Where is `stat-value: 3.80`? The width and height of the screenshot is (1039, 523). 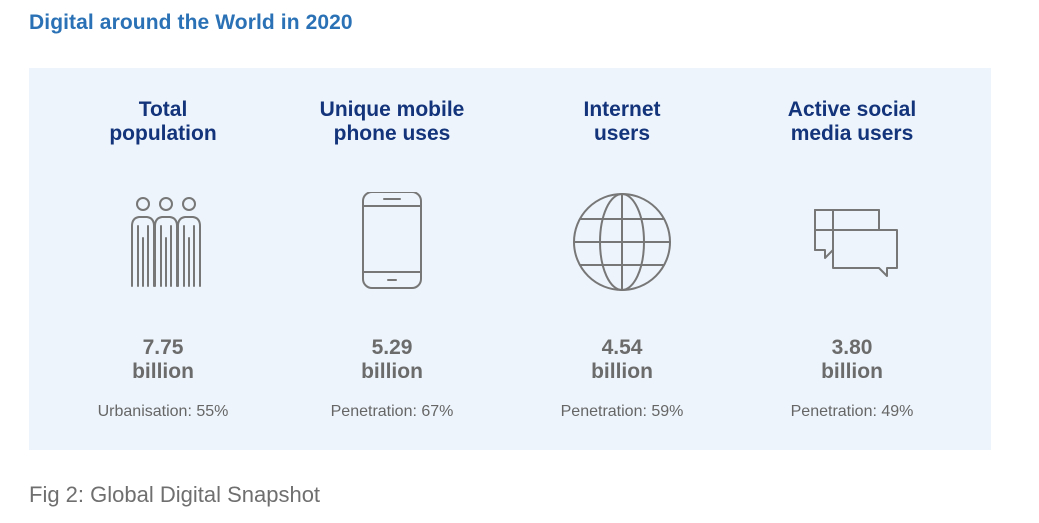 stat-value: 3.80 is located at coordinates (852, 347).